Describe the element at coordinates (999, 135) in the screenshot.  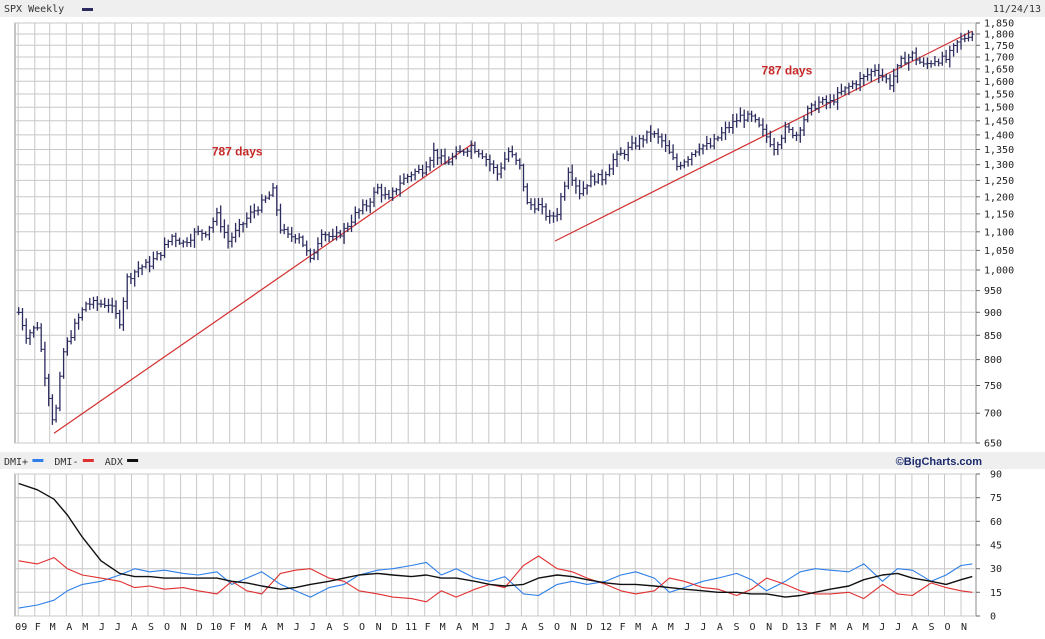
I see `price-y-tick-label: 1,400` at that location.